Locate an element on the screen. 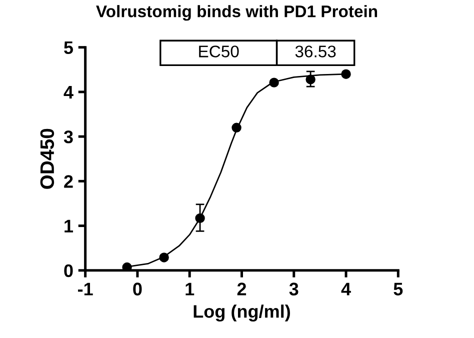 The image size is (474, 338). annotation: 36.53 is located at coordinates (315, 52).